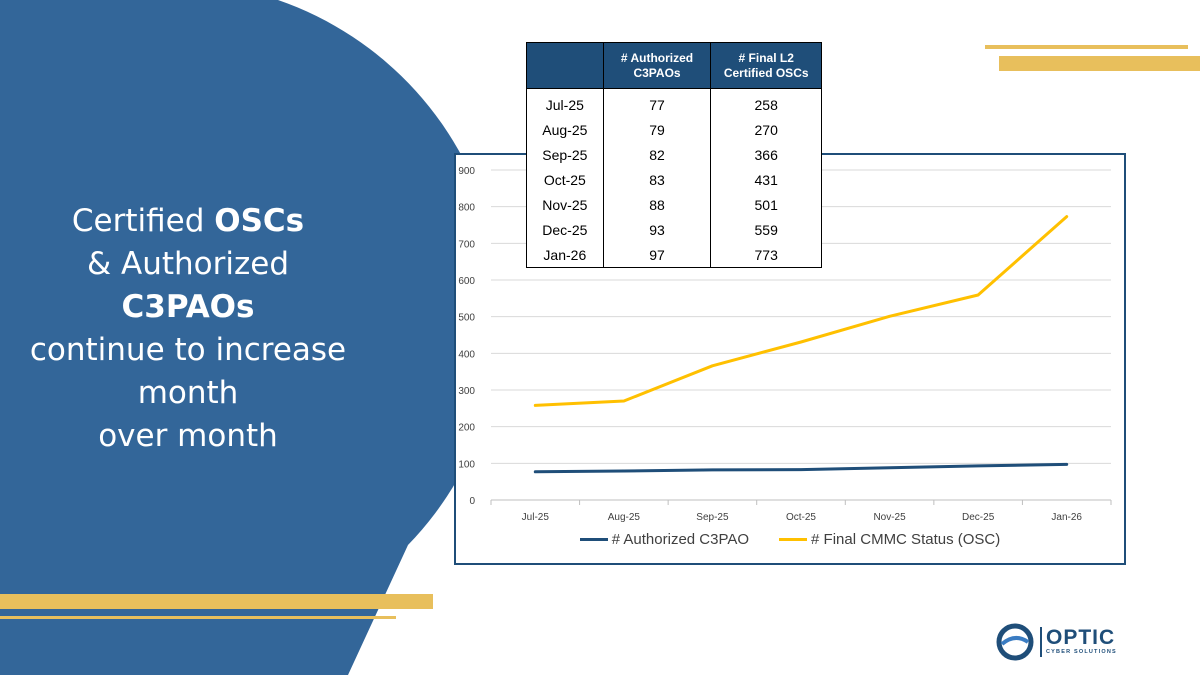 The width and height of the screenshot is (1200, 675). I want to click on table-cell-month: Jan-26, so click(565, 255).